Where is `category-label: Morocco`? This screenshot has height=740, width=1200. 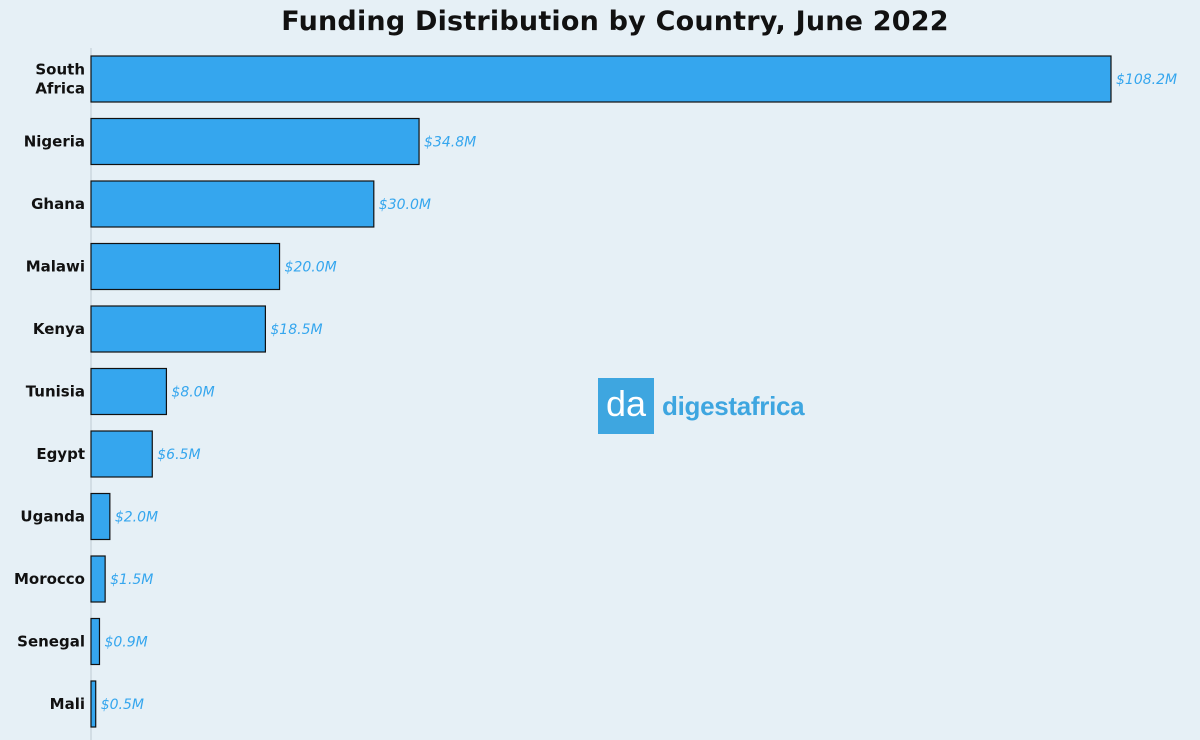
category-label: Morocco is located at coordinates (49, 579).